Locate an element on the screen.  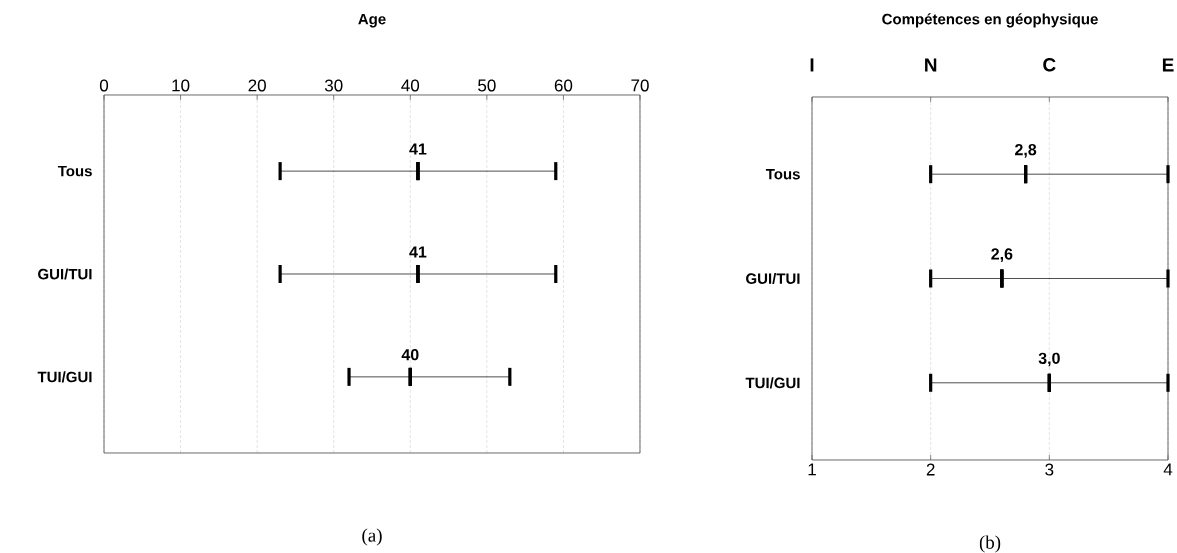
chart-title: Age is located at coordinates (372, 20).